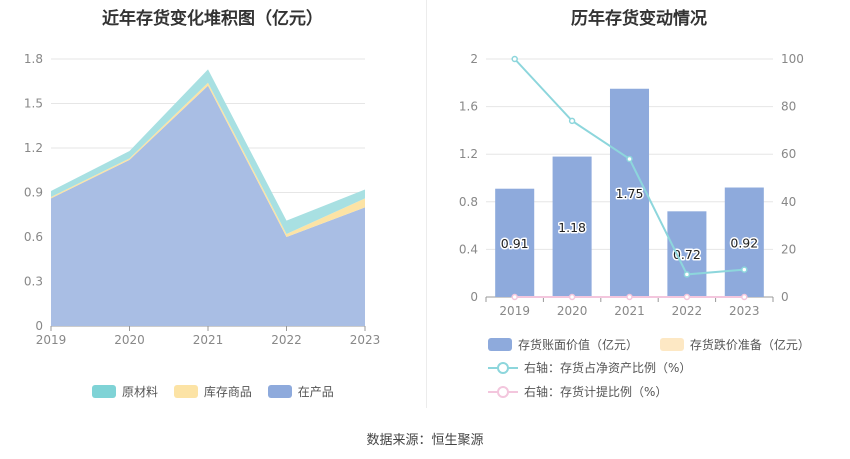 This screenshot has width=850, height=459. I want to click on right-legend-row-1: 存货账面价值（亿元） 存货跌价准备（亿元）, so click(649, 345).